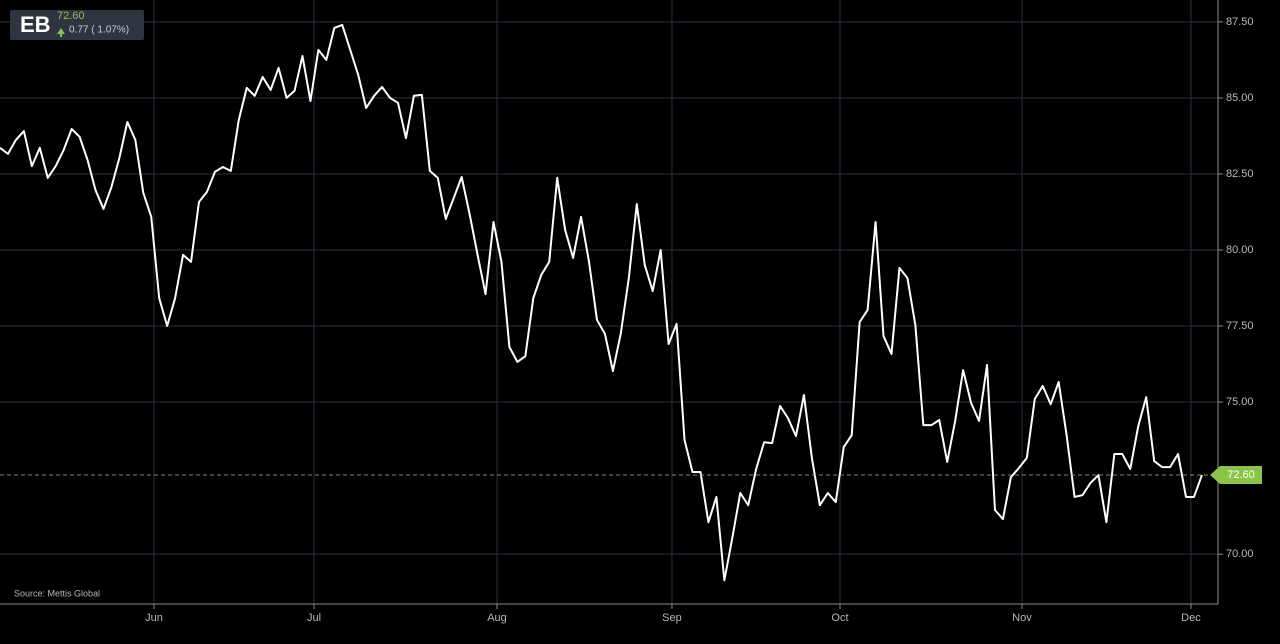 The width and height of the screenshot is (1280, 644). I want to click on last-price-marker, so click(1236, 475).